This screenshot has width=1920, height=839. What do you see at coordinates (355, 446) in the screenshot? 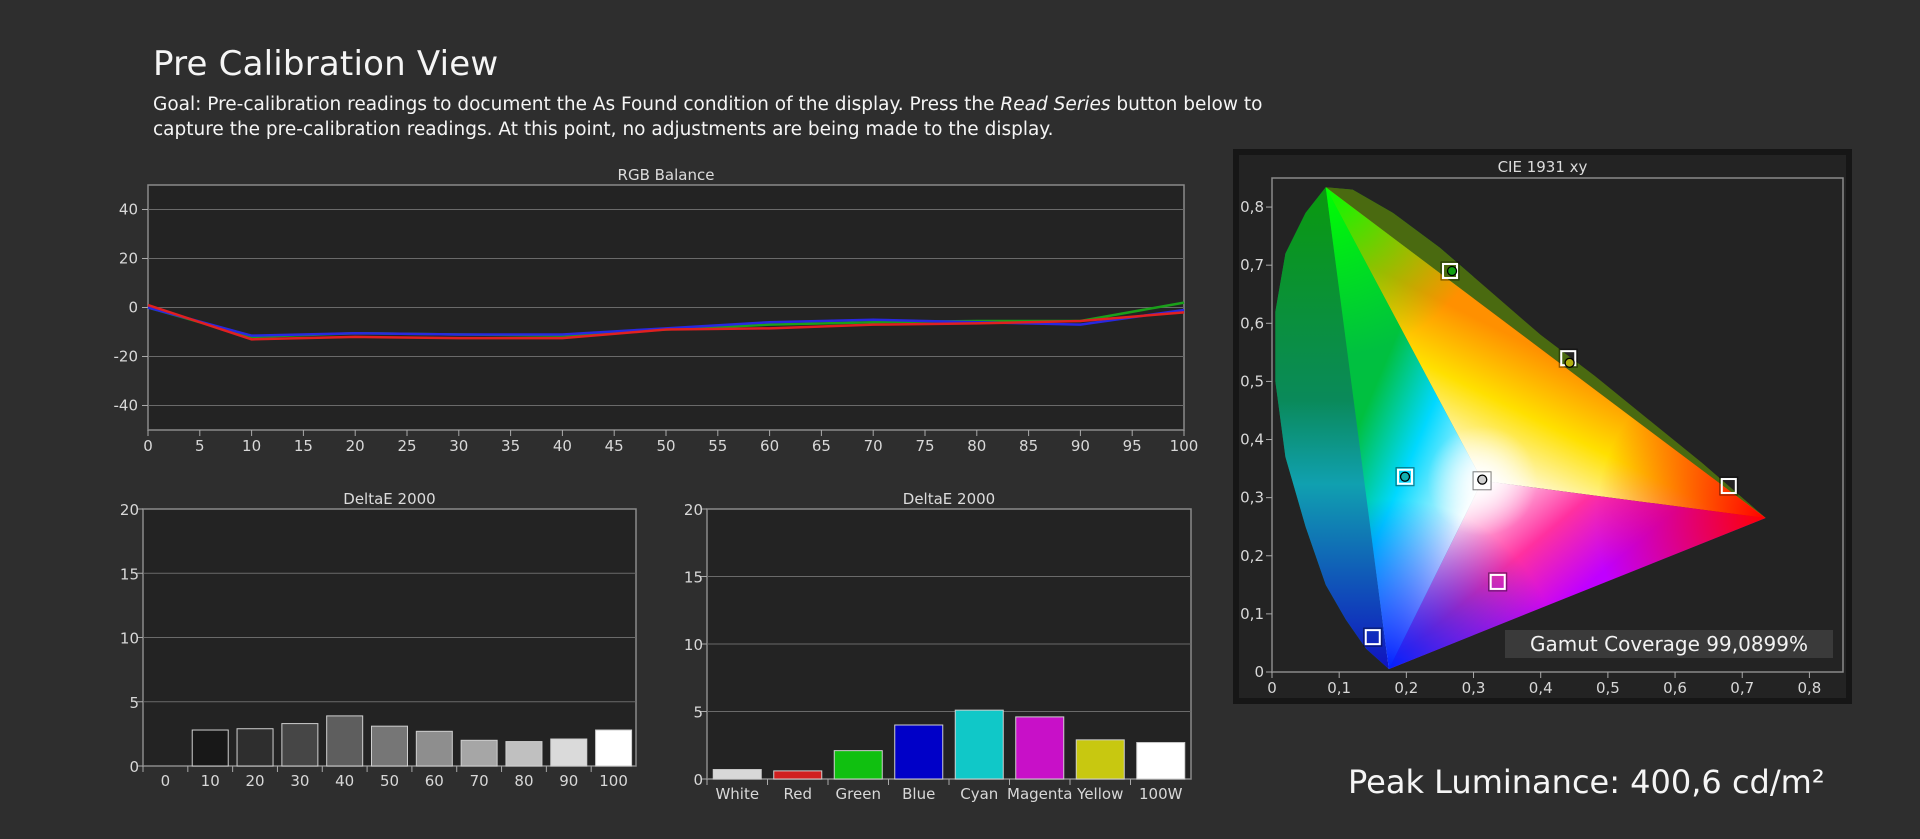
I see `rgb-x-tick-label: 20` at bounding box center [355, 446].